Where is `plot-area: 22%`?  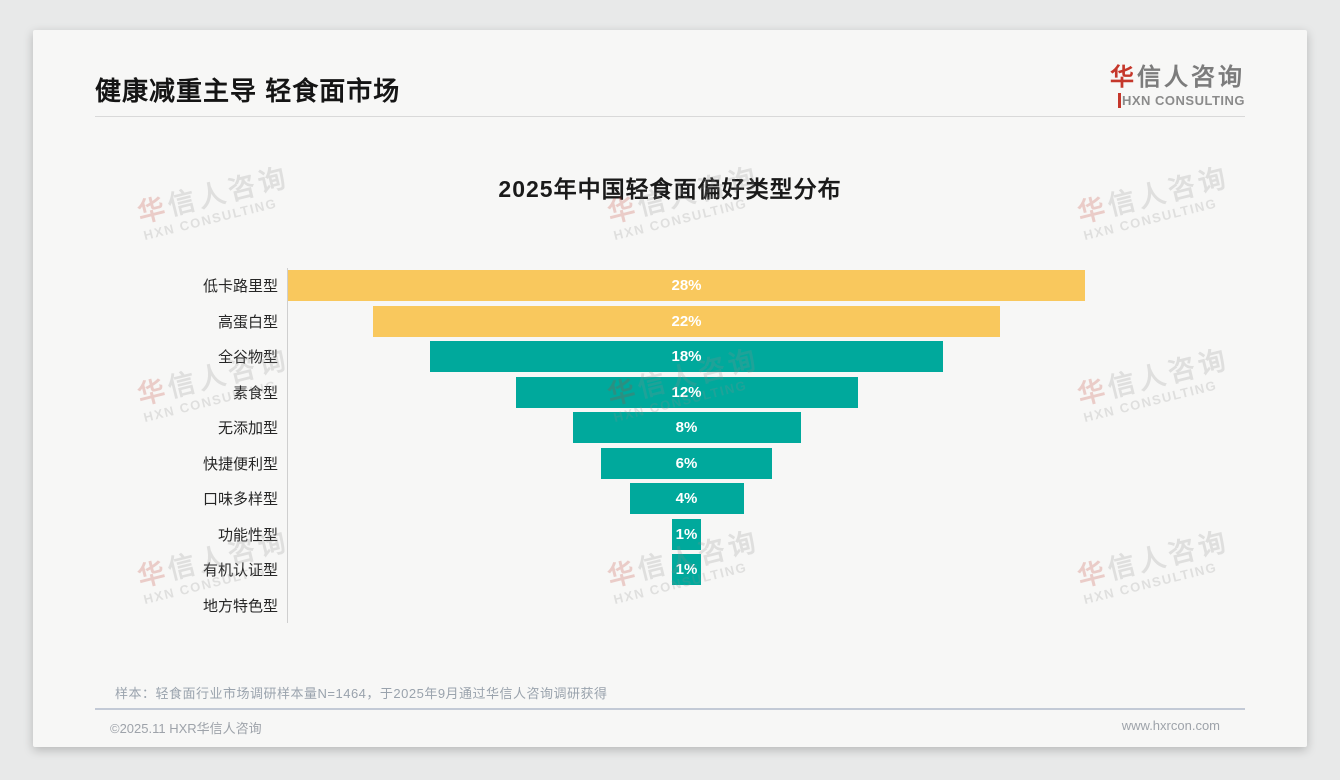
plot-area: 22% is located at coordinates (686, 321).